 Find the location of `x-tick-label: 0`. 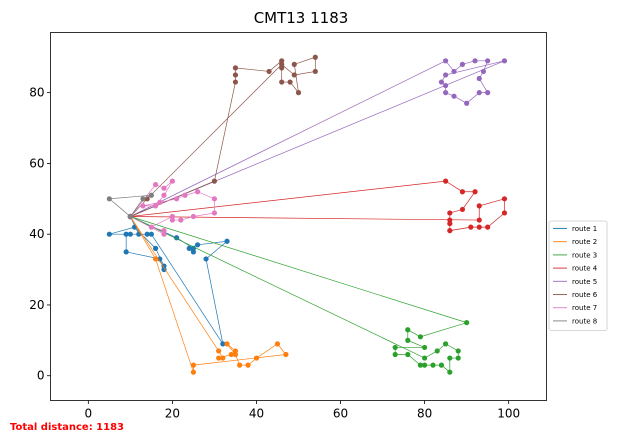

x-tick-label: 0 is located at coordinates (89, 414).